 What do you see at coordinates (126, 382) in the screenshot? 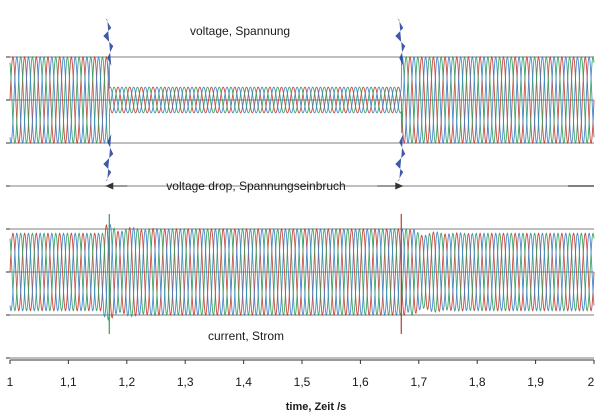
I see `x-tick-label: 1,2` at bounding box center [126, 382].